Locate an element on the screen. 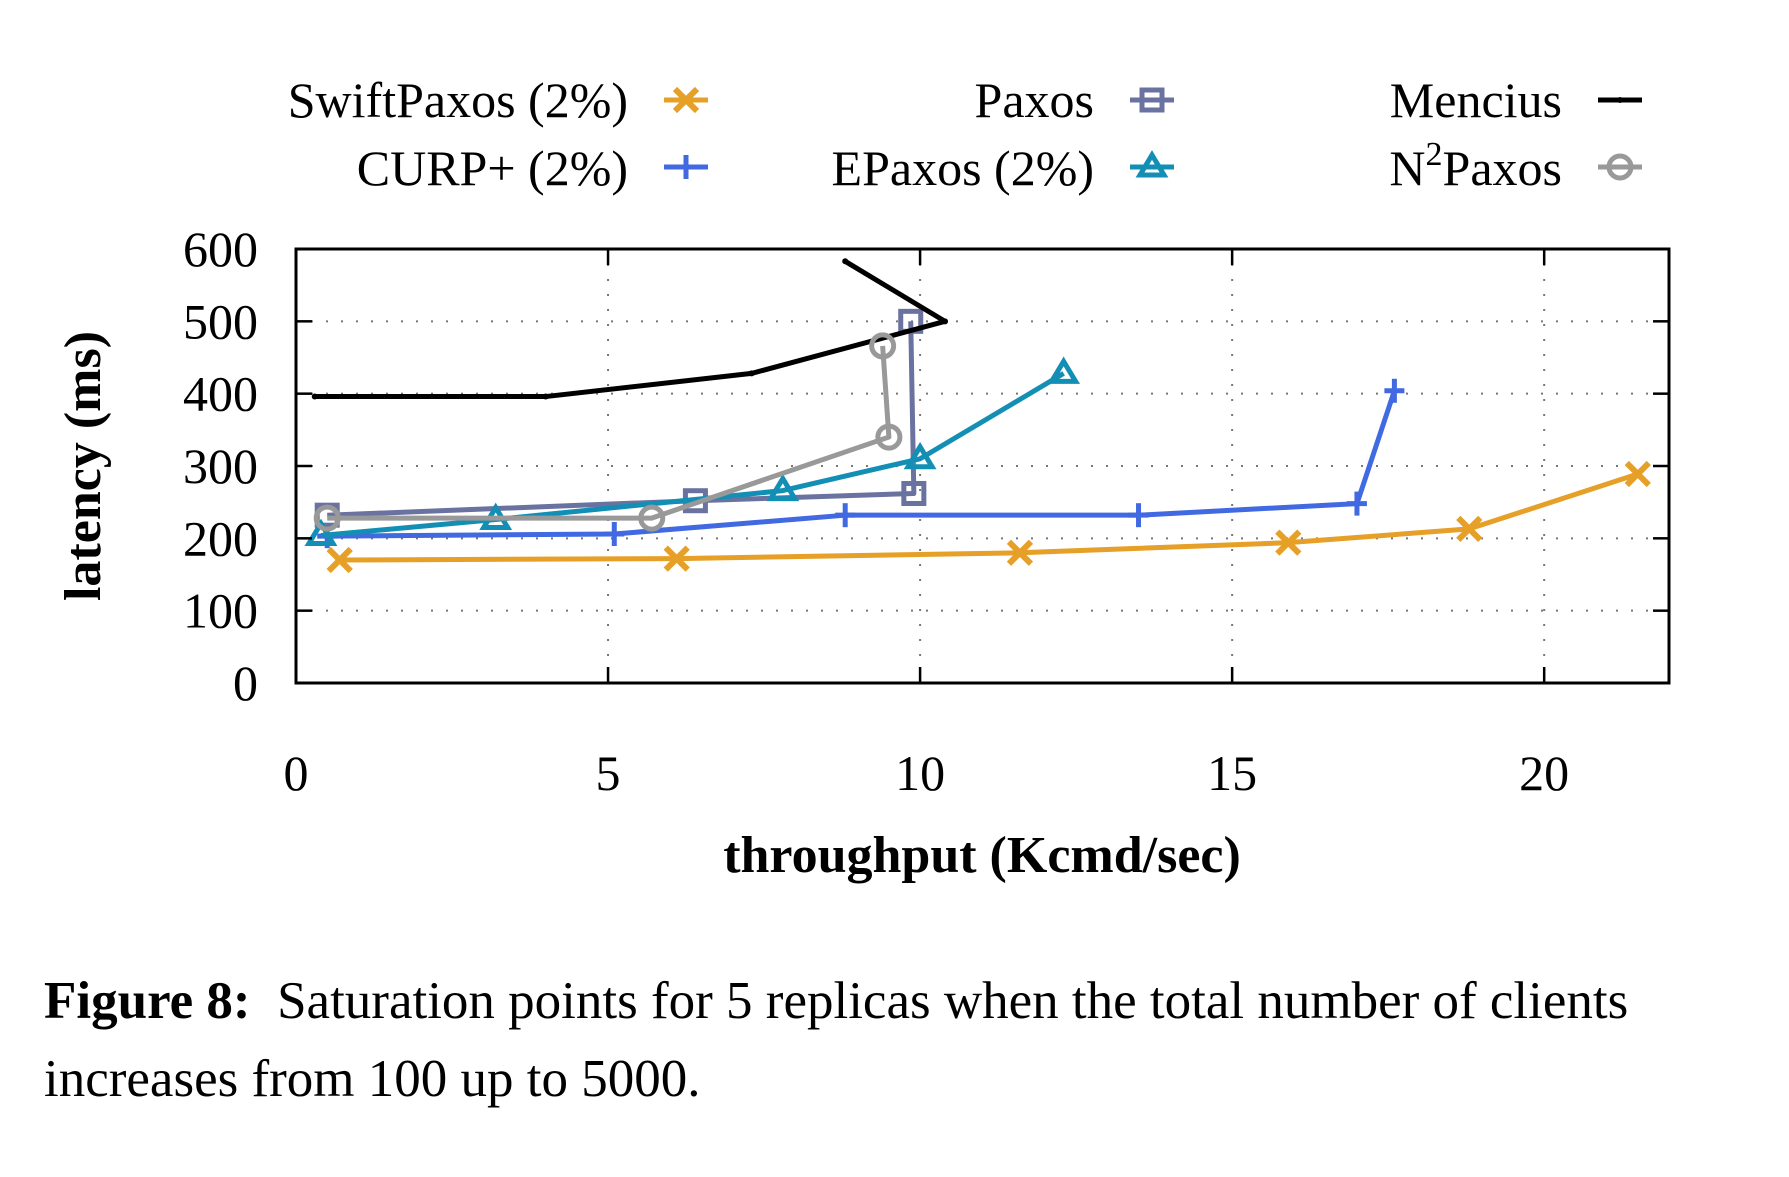  x-tick-label: 10 is located at coordinates (920, 773).